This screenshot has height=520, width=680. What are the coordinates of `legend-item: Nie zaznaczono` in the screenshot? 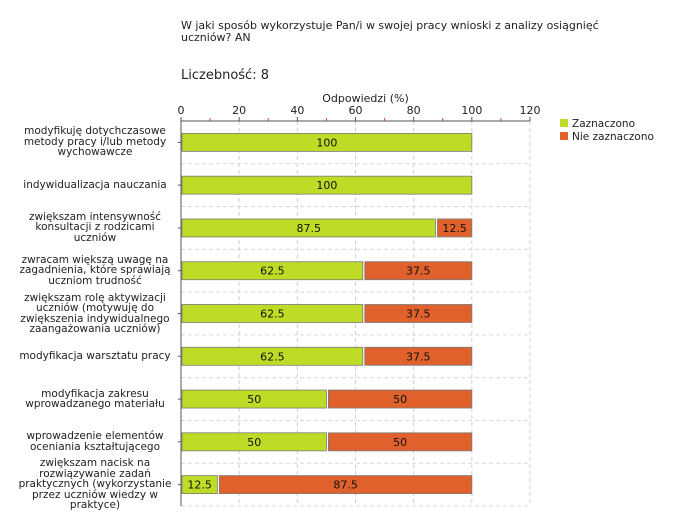 It's located at (607, 137).